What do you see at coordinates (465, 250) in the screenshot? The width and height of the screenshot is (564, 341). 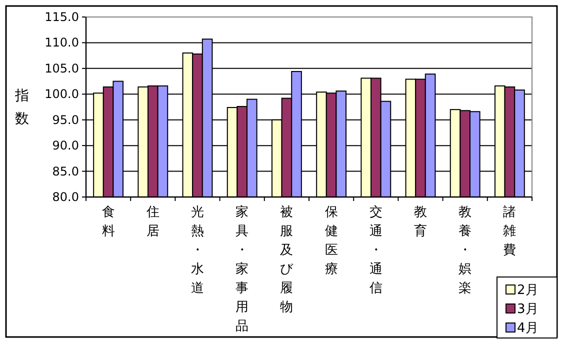 I see `x-tick-label: 教養・娯楽` at bounding box center [465, 250].